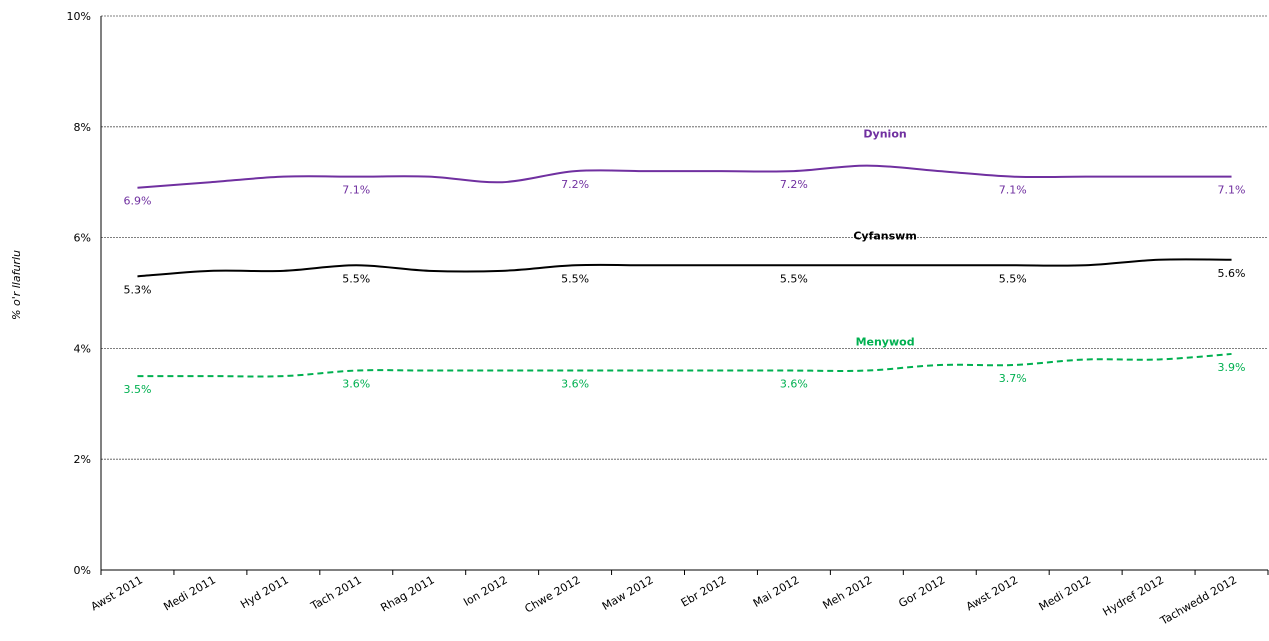  I want to click on x-tick-label: Gor 2012, so click(921, 591).